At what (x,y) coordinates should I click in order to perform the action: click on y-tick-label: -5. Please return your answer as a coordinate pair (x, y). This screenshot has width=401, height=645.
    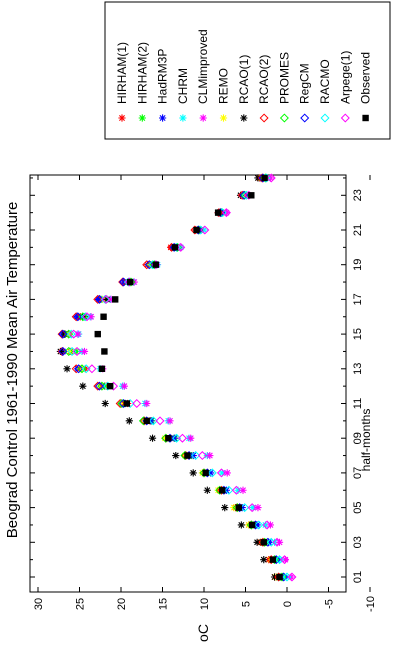
    Looking at the image, I should click on (330, 604).